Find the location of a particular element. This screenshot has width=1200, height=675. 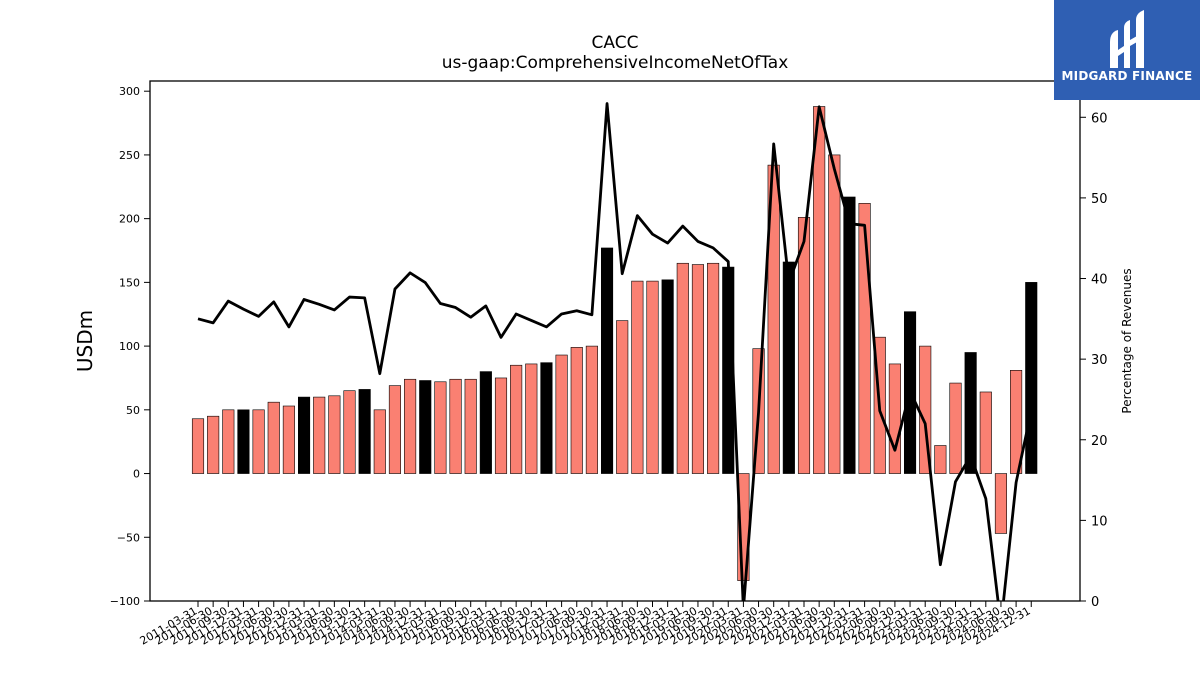

chart-title: CACC is located at coordinates (615, 43).